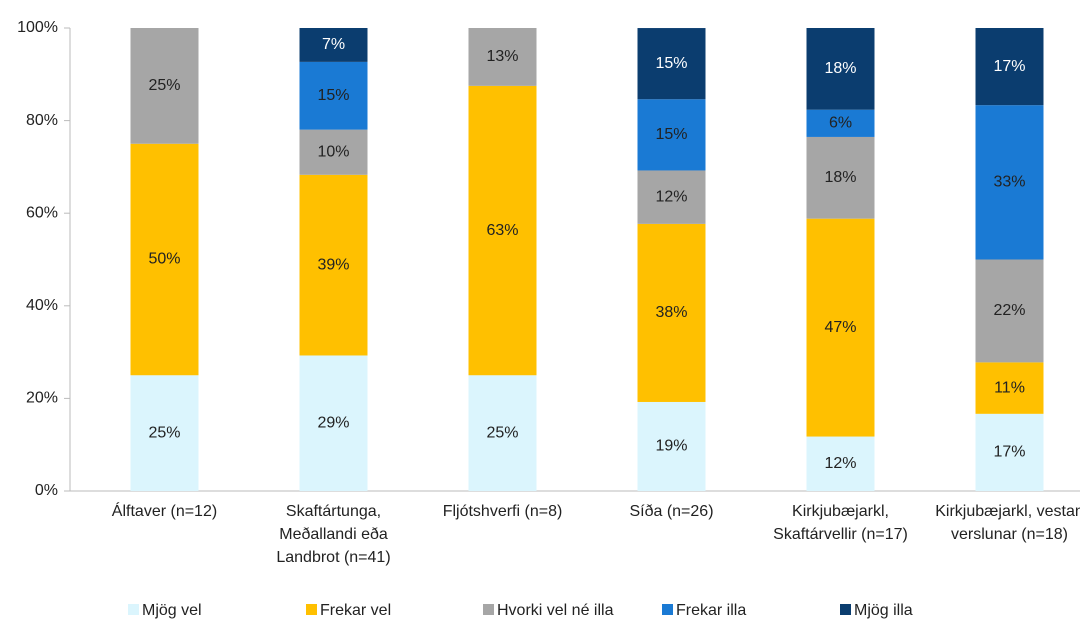  I want to click on y-tick-label: 100%, so click(37, 27).